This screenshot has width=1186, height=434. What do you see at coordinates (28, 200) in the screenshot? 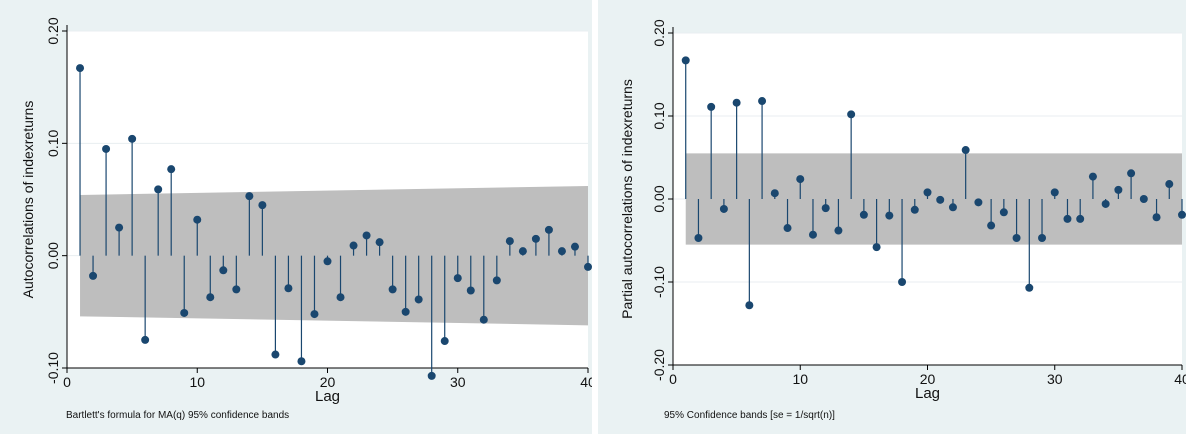
I see `y-axis-title: Autocorrelations of indexreturns` at bounding box center [28, 200].